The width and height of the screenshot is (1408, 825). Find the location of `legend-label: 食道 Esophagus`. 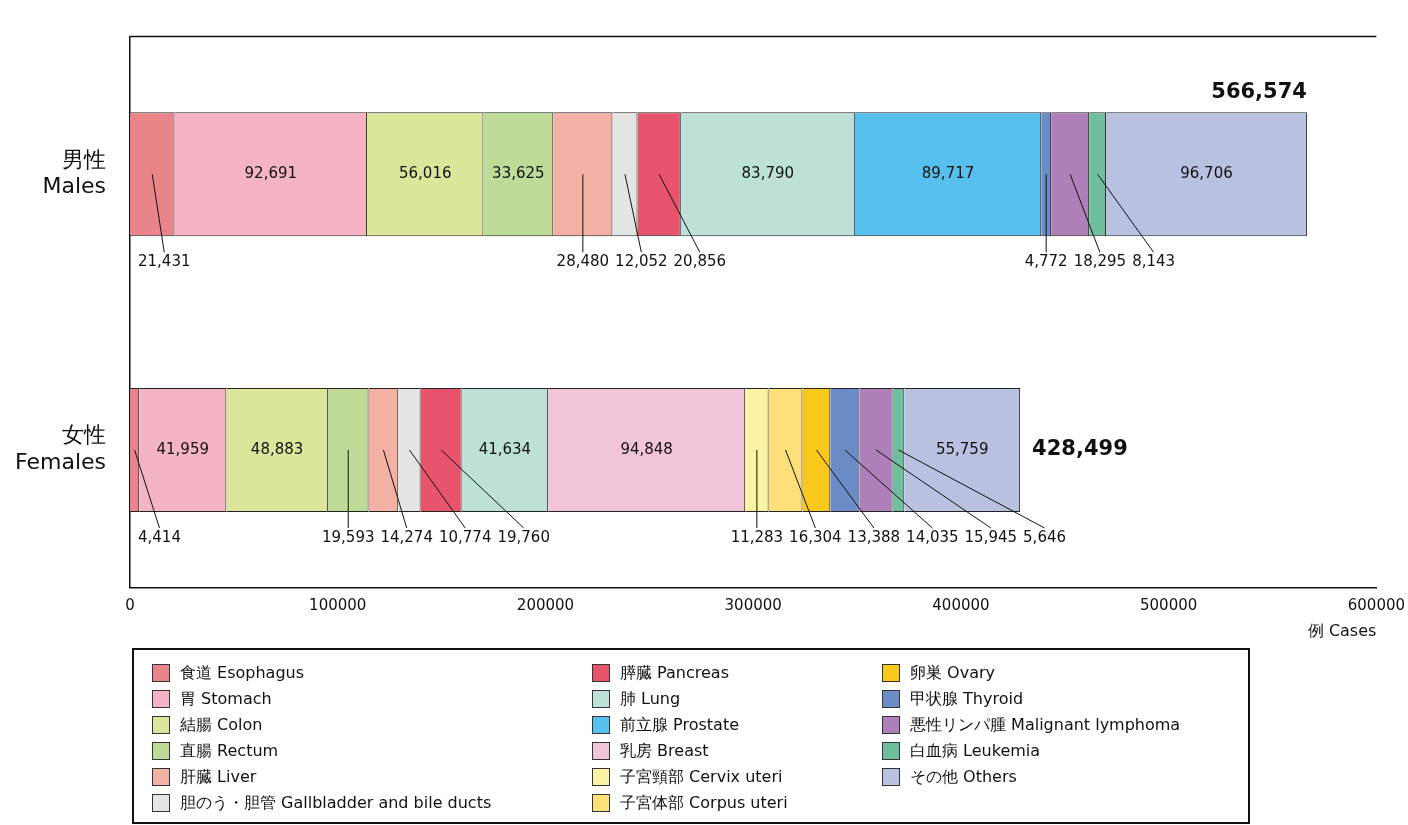

legend-label: 食道 Esophagus is located at coordinates (242, 673).